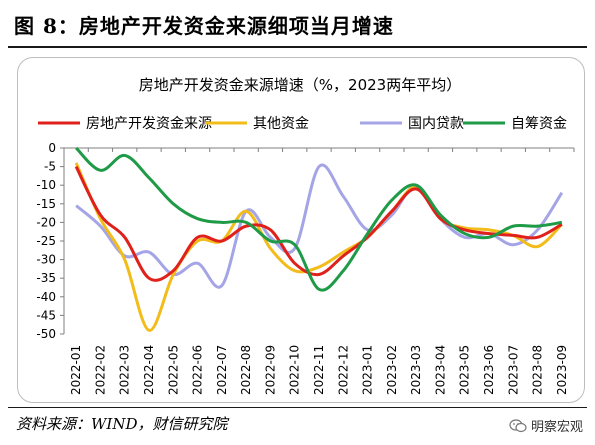  What do you see at coordinates (295, 370) in the screenshot?
I see `x-tick-label: 2022-10` at bounding box center [295, 370].